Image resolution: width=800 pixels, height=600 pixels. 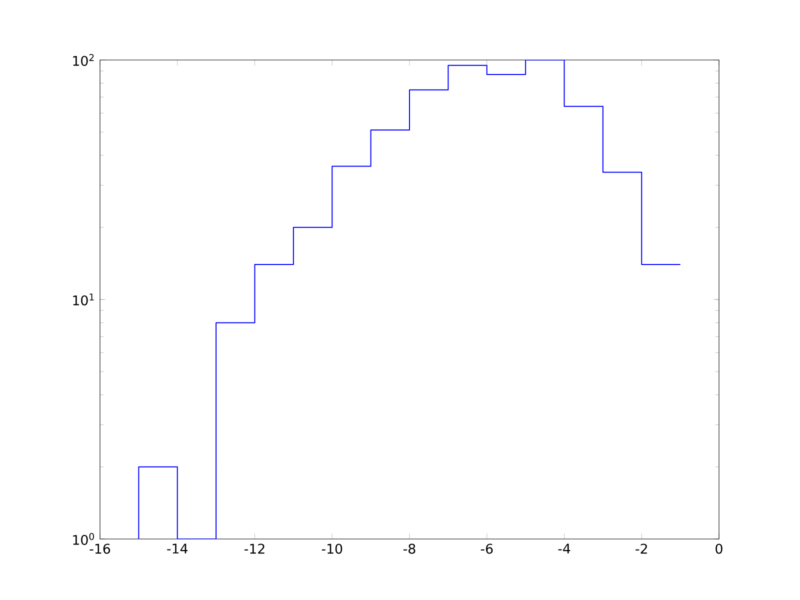 What do you see at coordinates (719, 549) in the screenshot?
I see `x-tick-label: 0` at bounding box center [719, 549].